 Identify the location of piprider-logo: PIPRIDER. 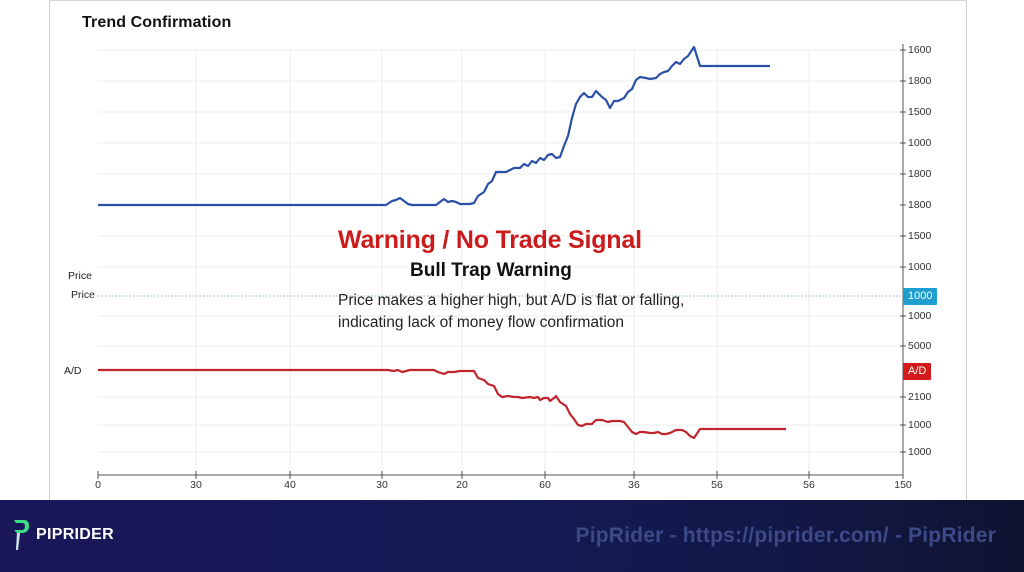
(63, 535).